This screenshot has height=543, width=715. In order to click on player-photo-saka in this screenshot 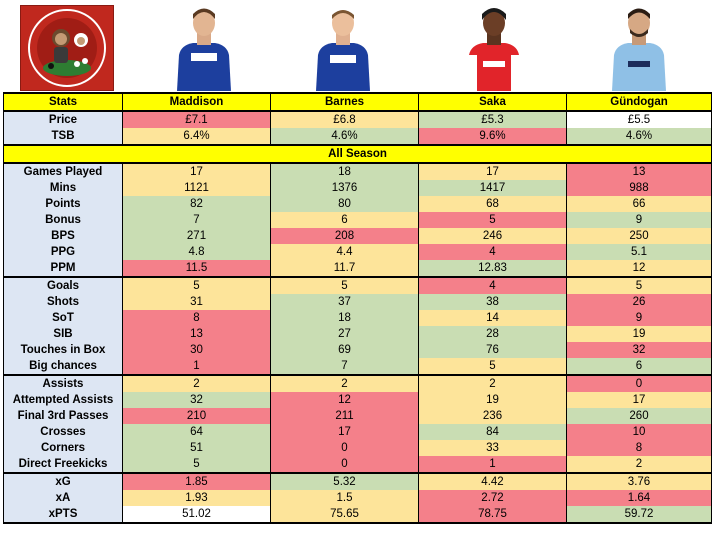, I will do `click(494, 47)`.